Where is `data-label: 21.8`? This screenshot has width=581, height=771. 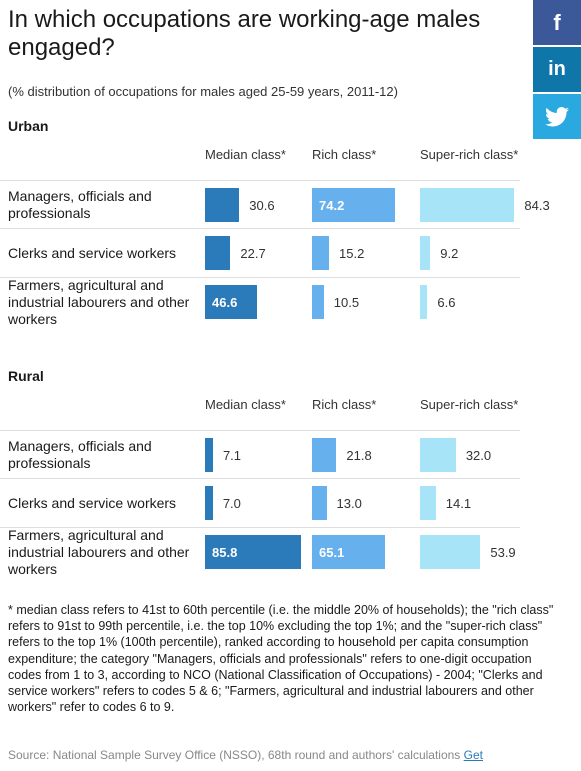
data-label: 21.8 is located at coordinates (359, 455).